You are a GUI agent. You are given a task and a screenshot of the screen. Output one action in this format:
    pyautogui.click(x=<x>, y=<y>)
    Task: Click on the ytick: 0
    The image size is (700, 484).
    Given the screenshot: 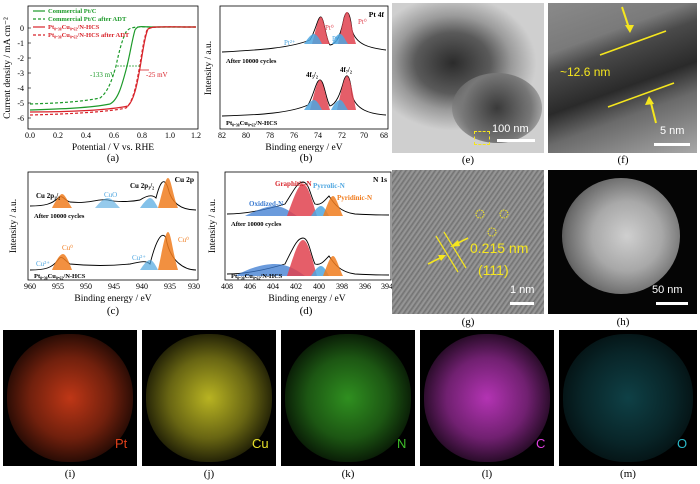 What is the action you would take?
    pyautogui.click(x=22, y=28)
    